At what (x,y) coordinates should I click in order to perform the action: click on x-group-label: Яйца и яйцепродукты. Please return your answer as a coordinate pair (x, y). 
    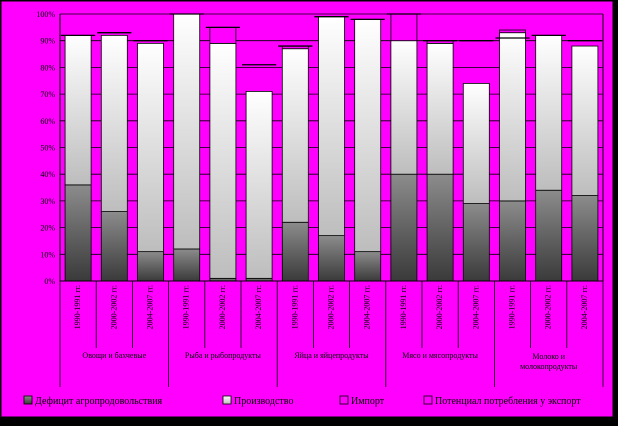
    Looking at the image, I should click on (331, 355).